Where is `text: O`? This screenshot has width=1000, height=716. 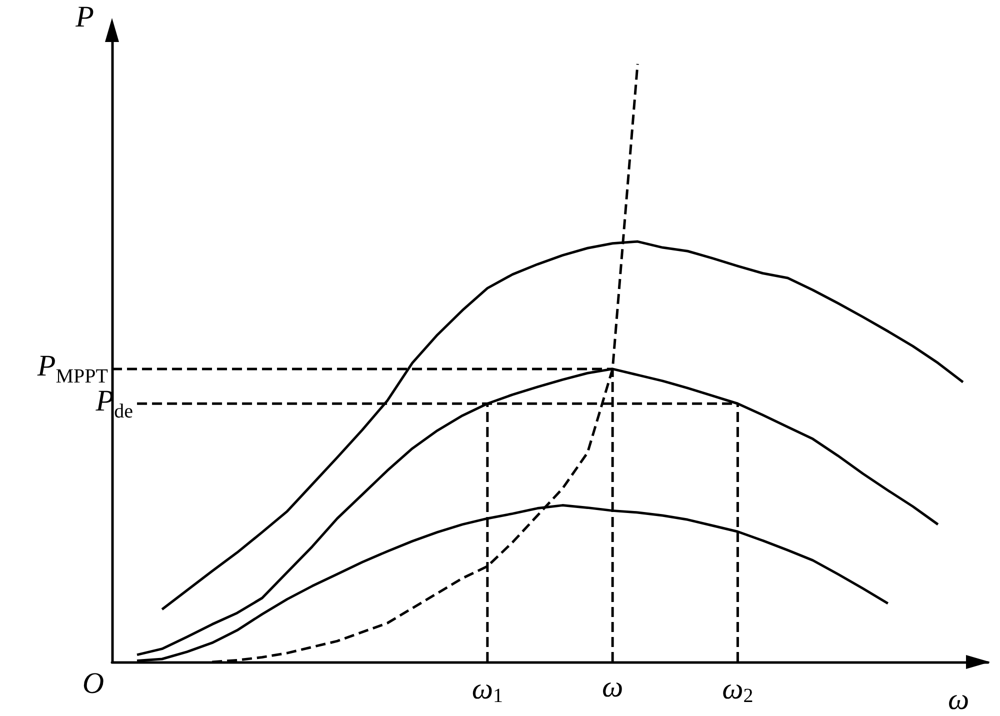 text: O is located at coordinates (93, 683).